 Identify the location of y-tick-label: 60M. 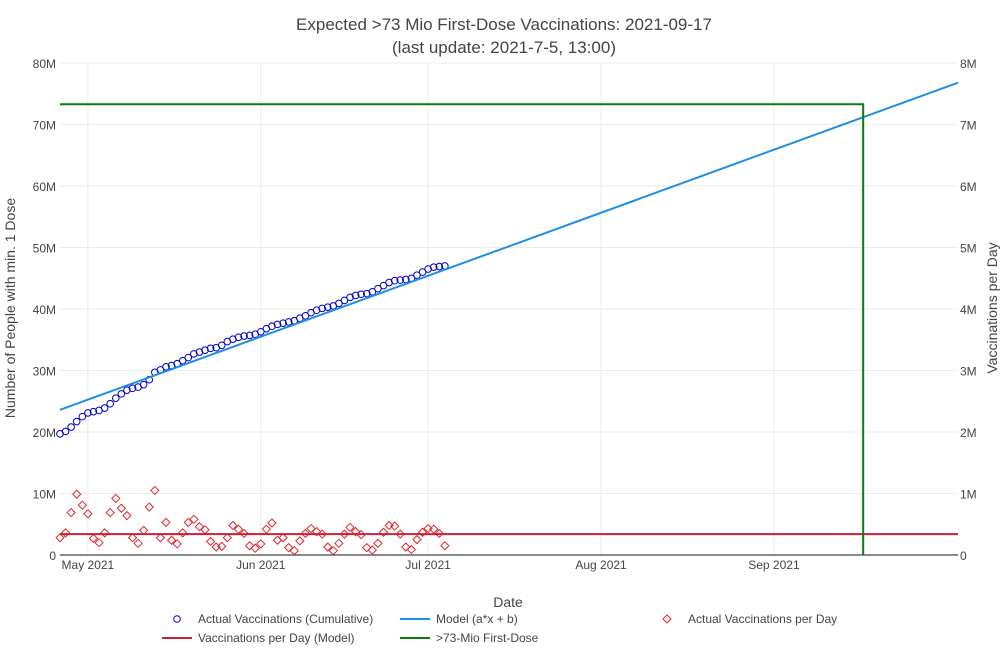
(44, 187).